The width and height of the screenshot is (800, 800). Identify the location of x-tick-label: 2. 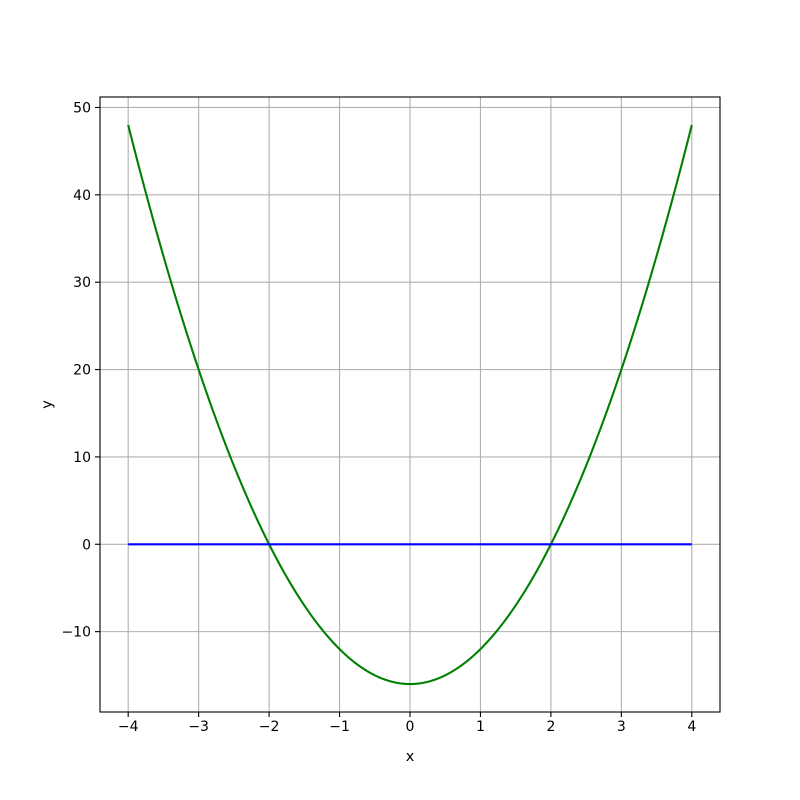
(550, 727).